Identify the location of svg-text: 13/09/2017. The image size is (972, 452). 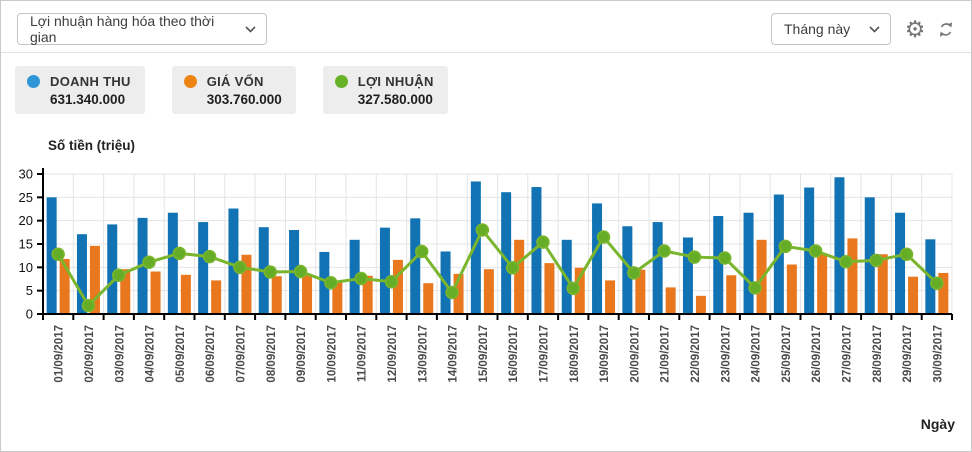
(423, 354).